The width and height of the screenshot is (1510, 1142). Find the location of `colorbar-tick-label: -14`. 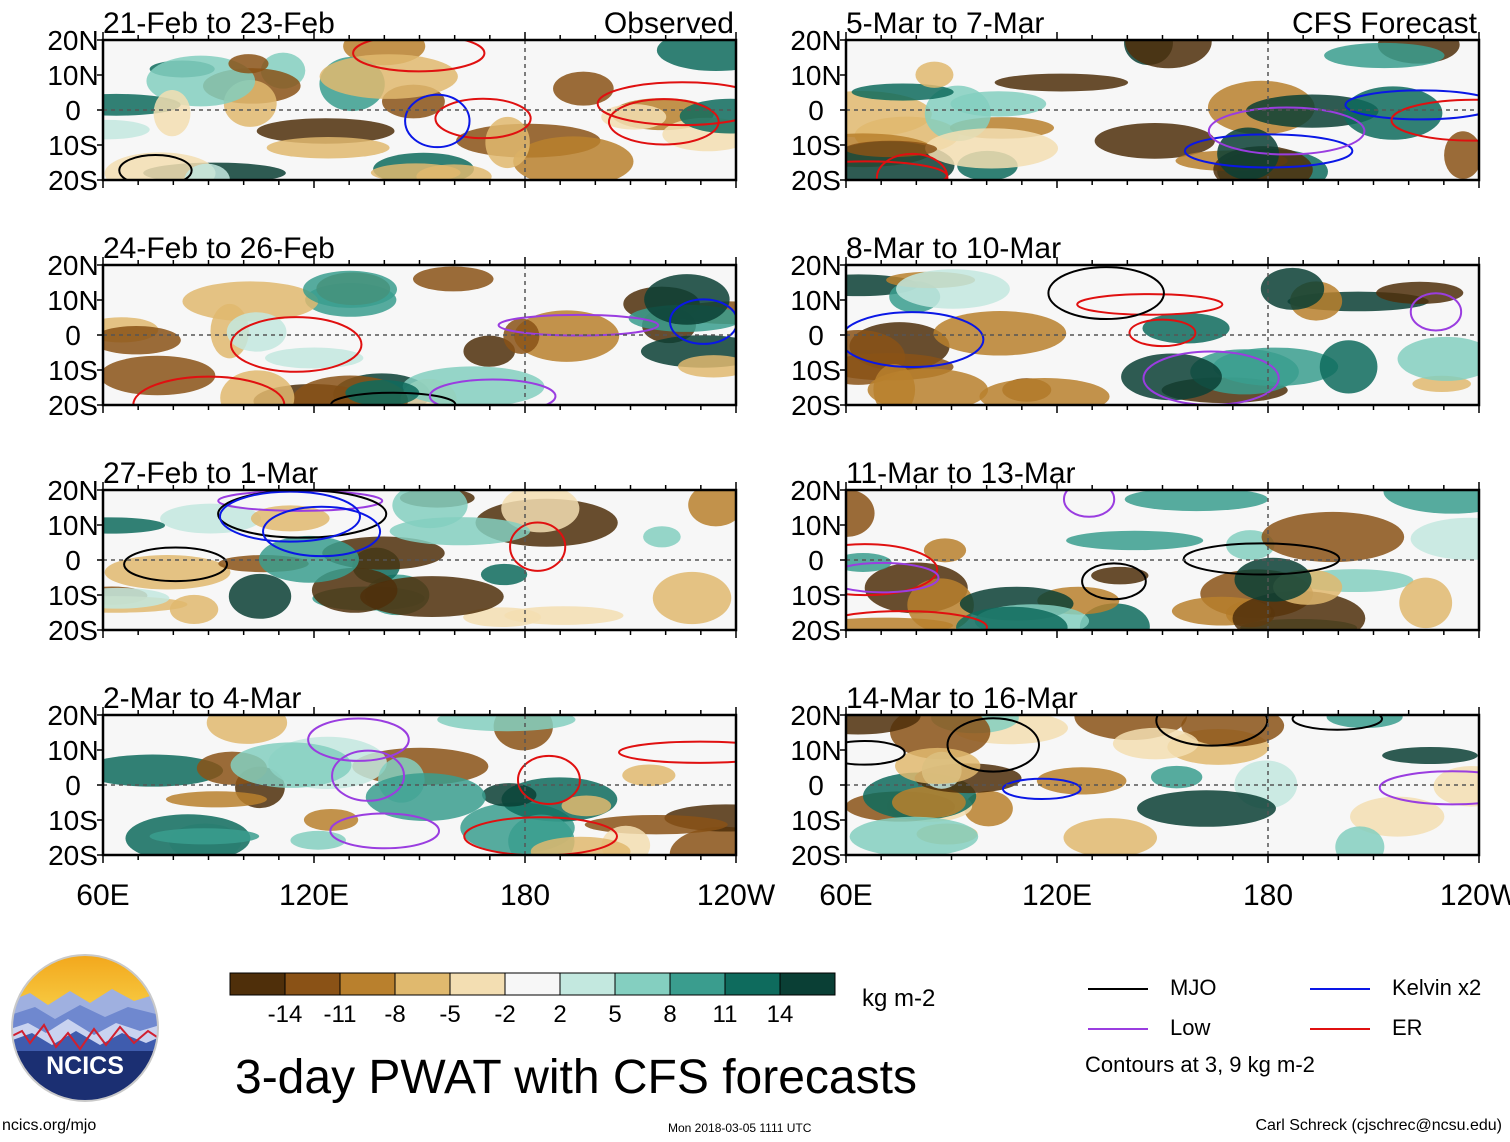

colorbar-tick-label: -14 is located at coordinates (285, 1014).